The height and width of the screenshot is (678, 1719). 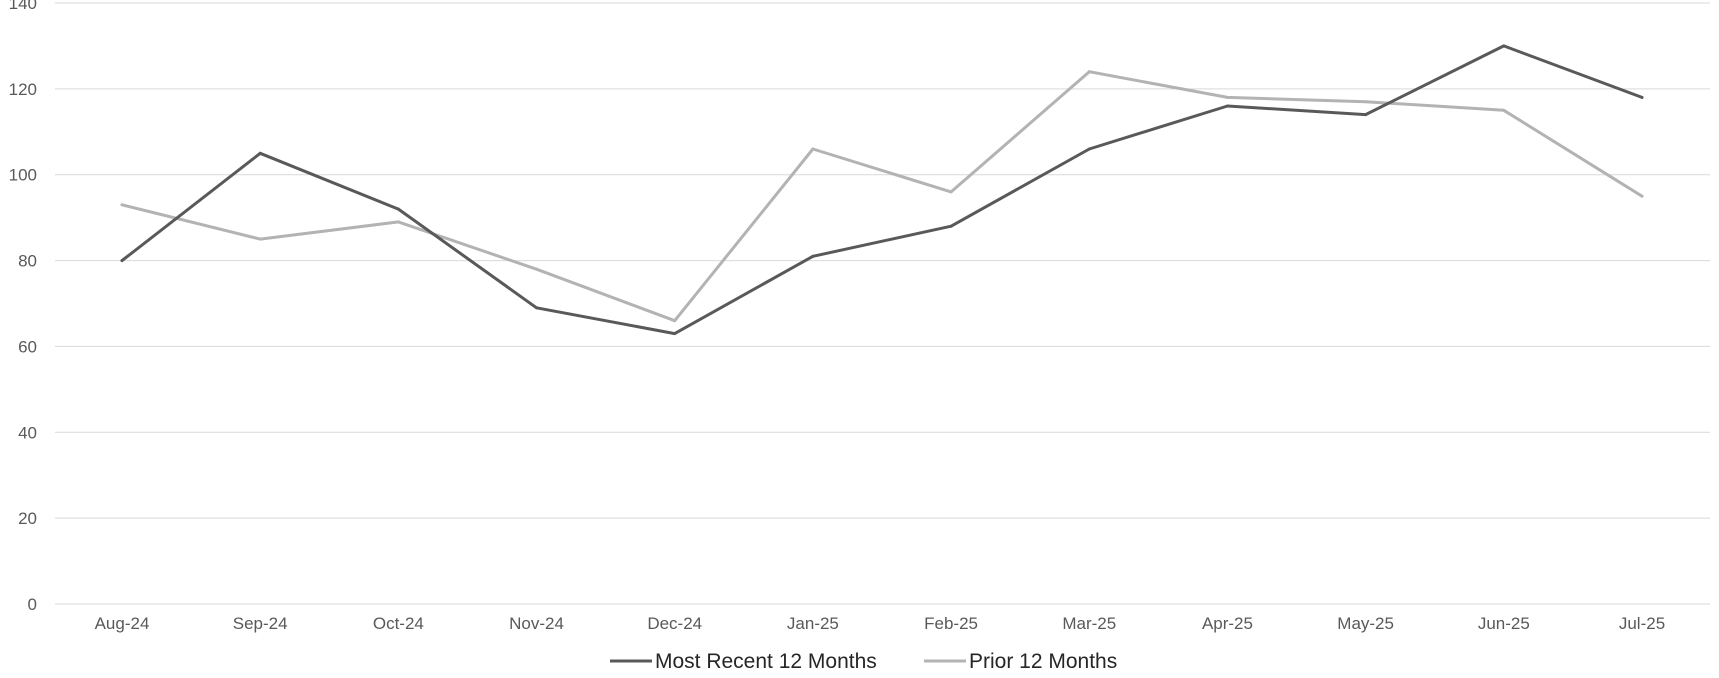 What do you see at coordinates (766, 661) in the screenshot?
I see `legend-label: Most Recent 12 Months` at bounding box center [766, 661].